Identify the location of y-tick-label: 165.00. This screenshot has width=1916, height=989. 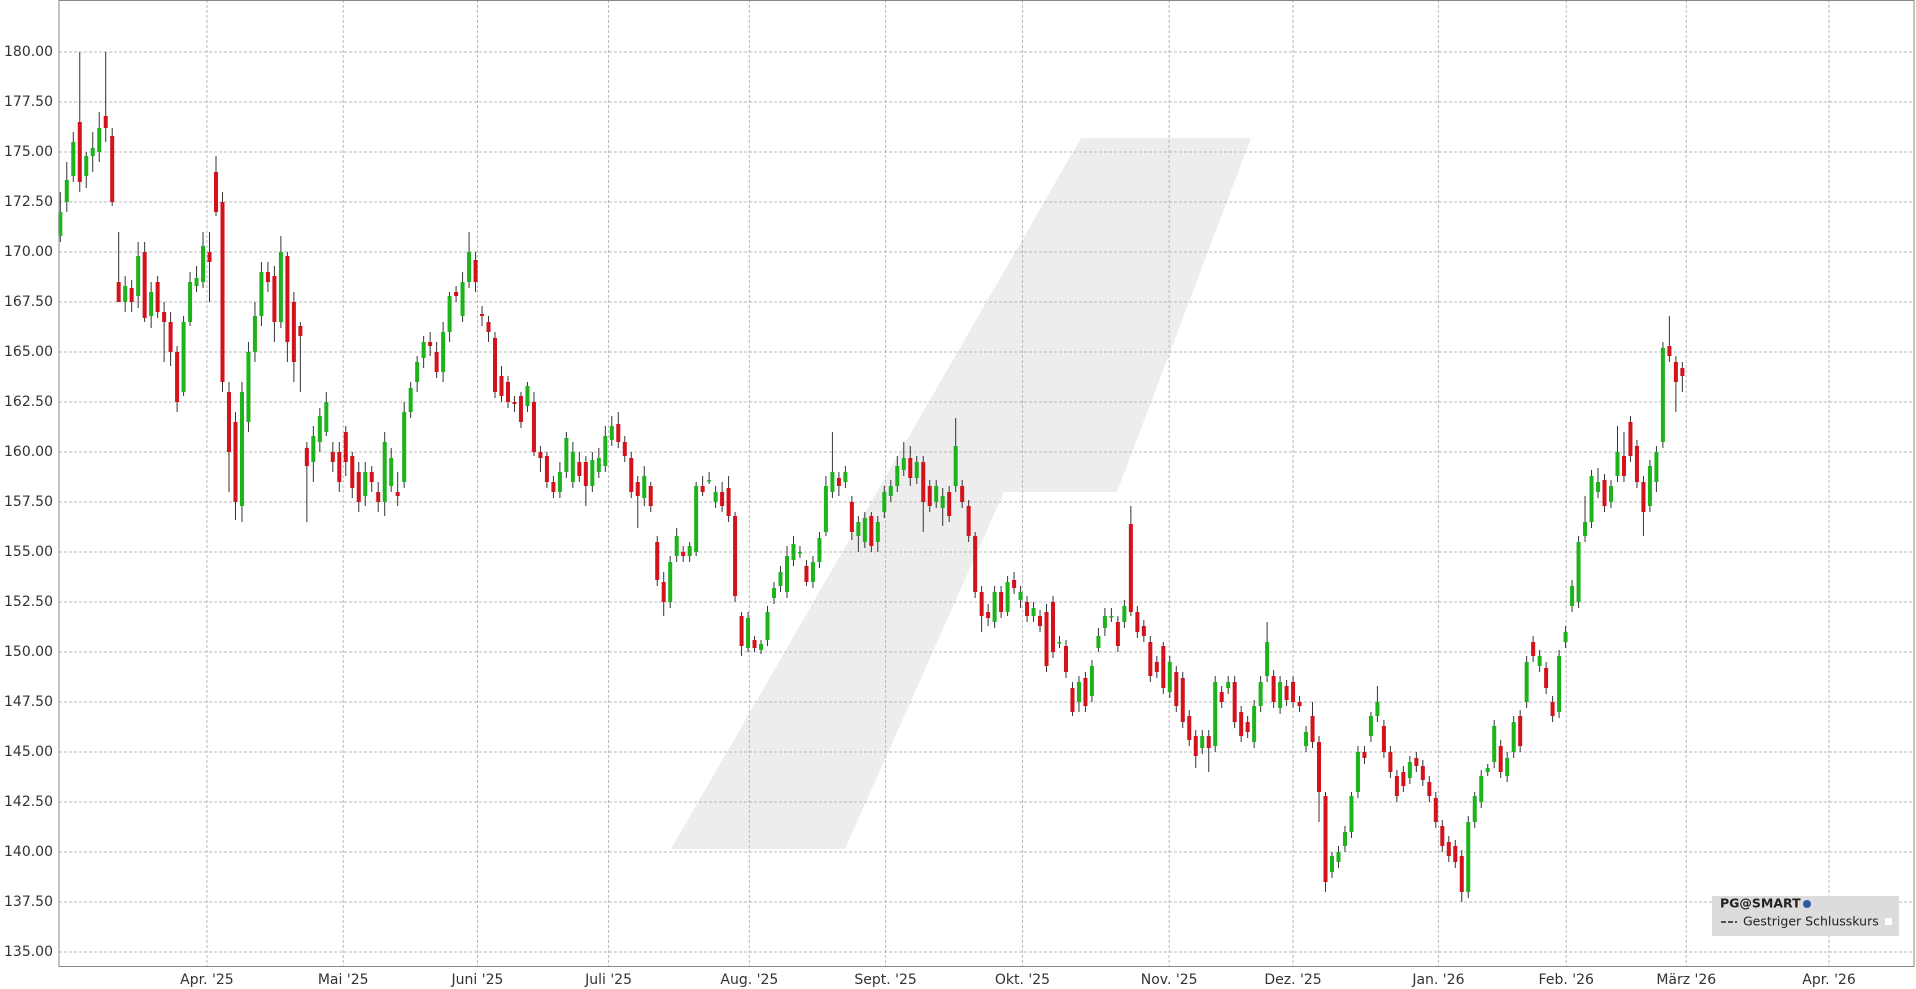
(28, 352).